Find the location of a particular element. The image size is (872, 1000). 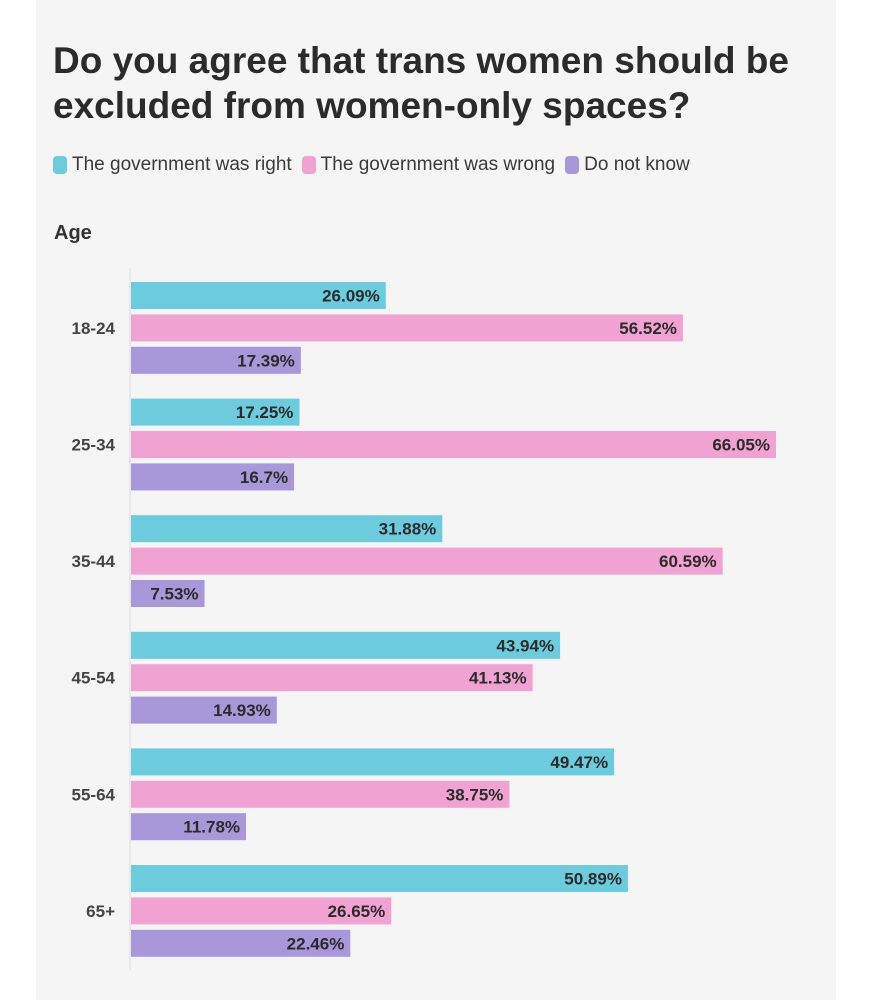

legend-swatch-right is located at coordinates (60, 165).